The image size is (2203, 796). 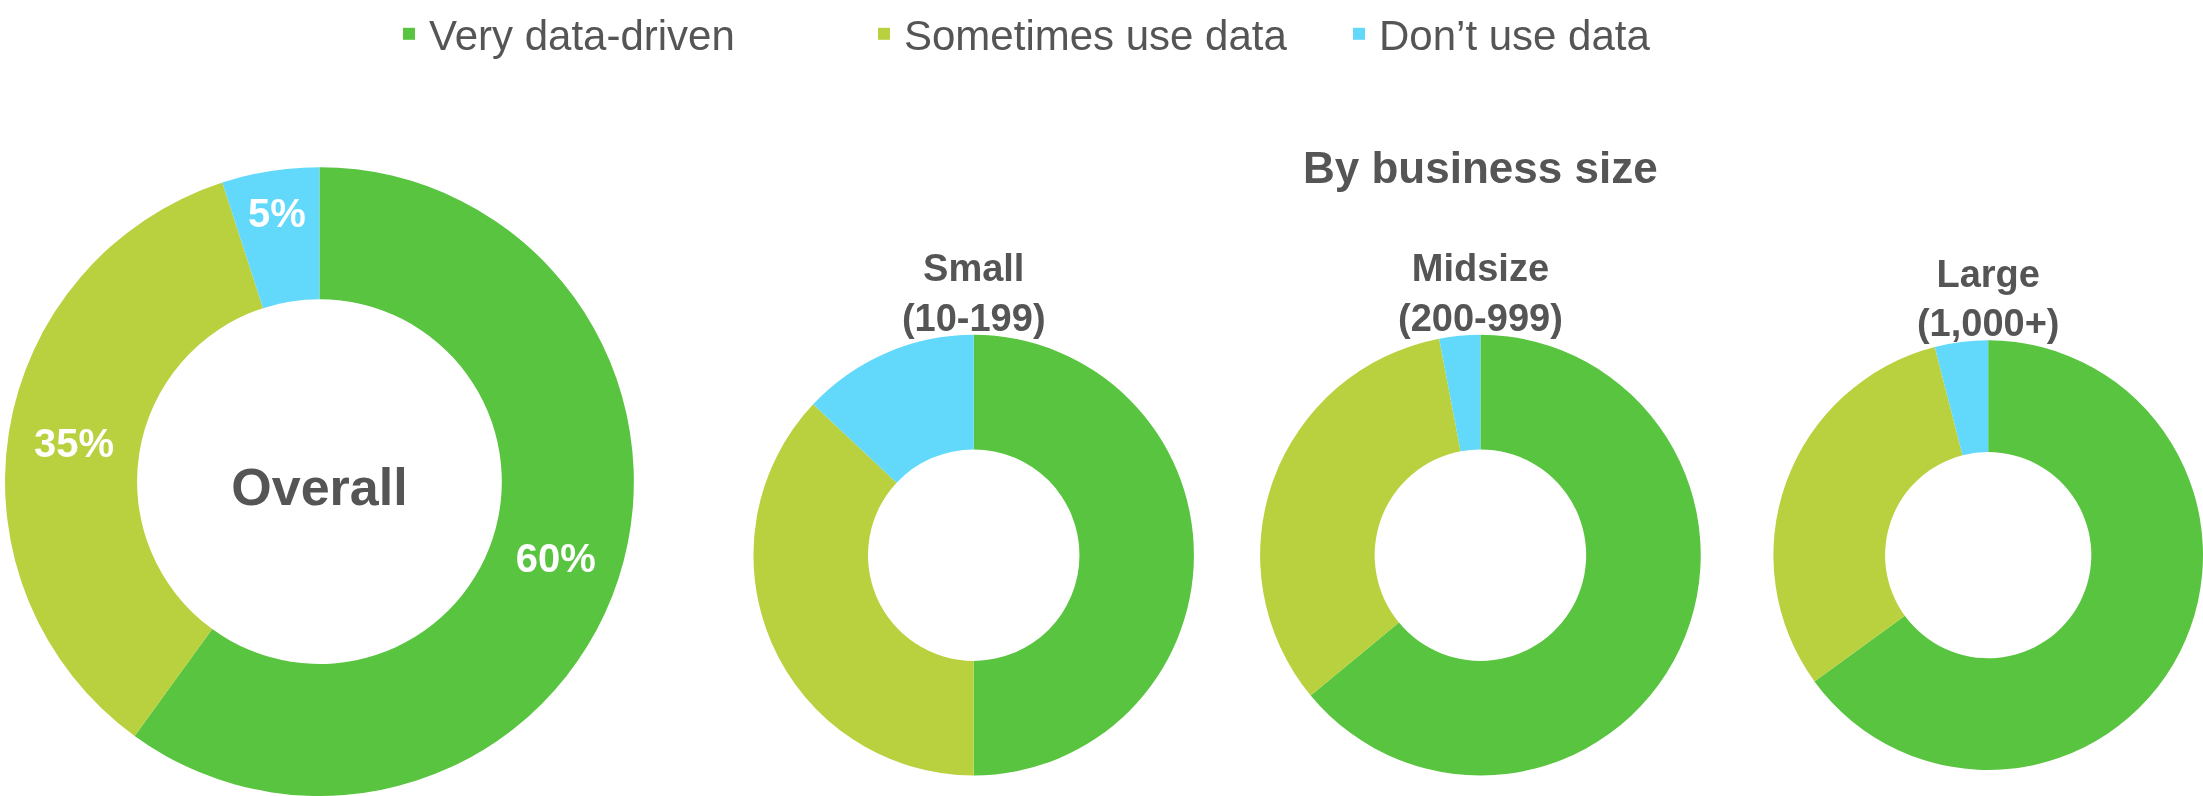 What do you see at coordinates (1988, 298) in the screenshot?
I see `chart-title: Large (1,000+)` at bounding box center [1988, 298].